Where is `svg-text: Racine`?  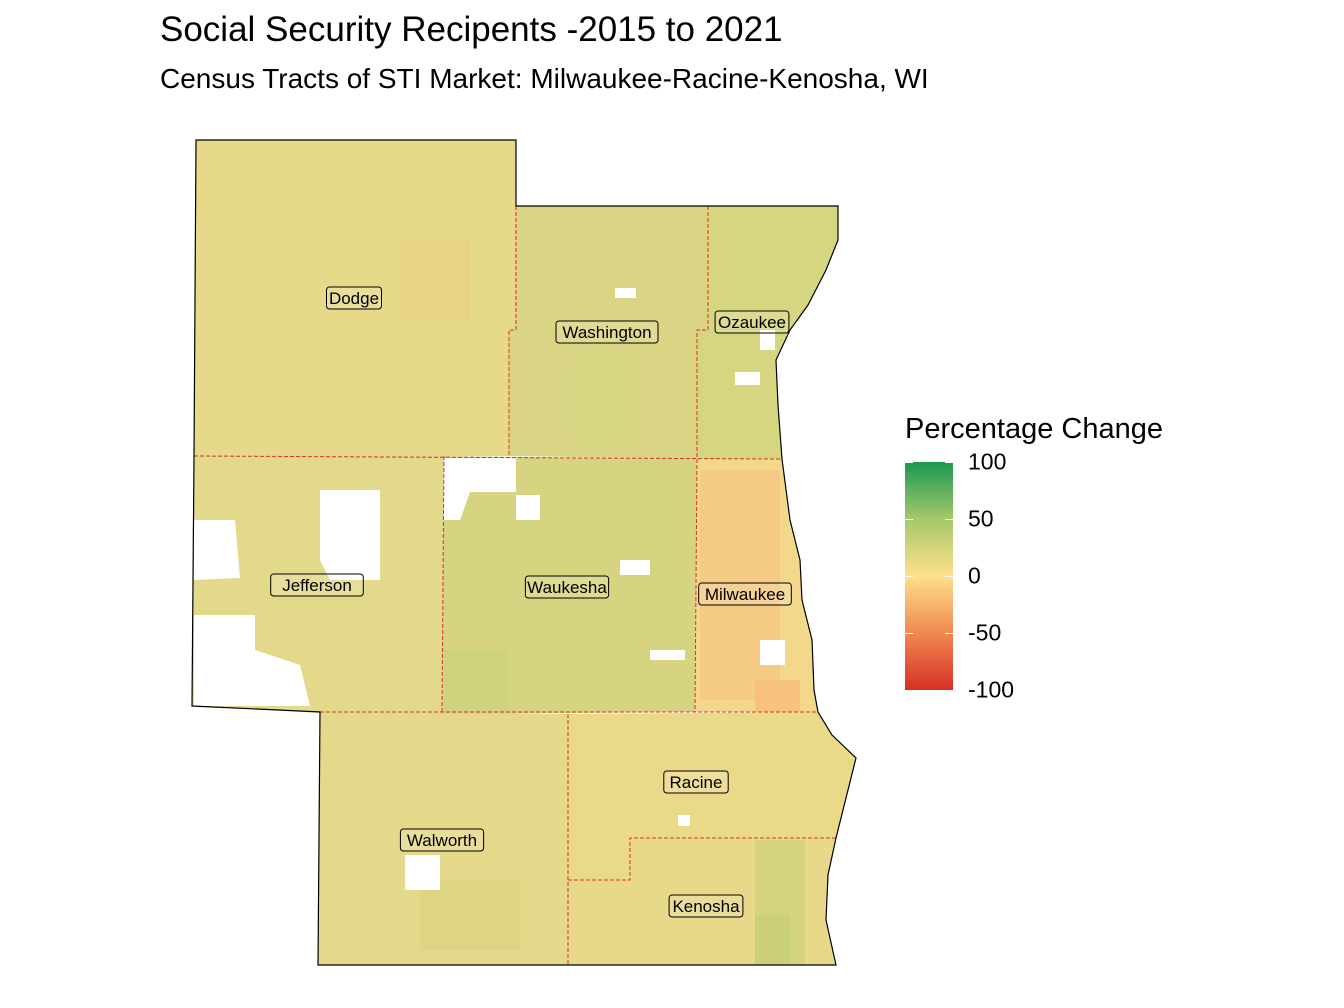
svg-text: Racine is located at coordinates (696, 782).